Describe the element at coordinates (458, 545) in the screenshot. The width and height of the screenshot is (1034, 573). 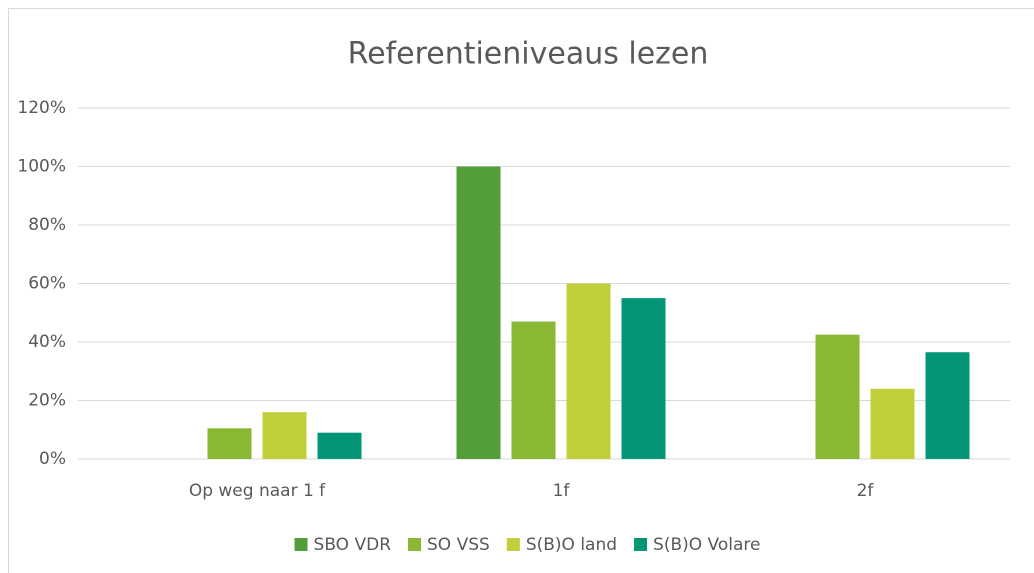
I see `legend-label: SO VSS` at that location.